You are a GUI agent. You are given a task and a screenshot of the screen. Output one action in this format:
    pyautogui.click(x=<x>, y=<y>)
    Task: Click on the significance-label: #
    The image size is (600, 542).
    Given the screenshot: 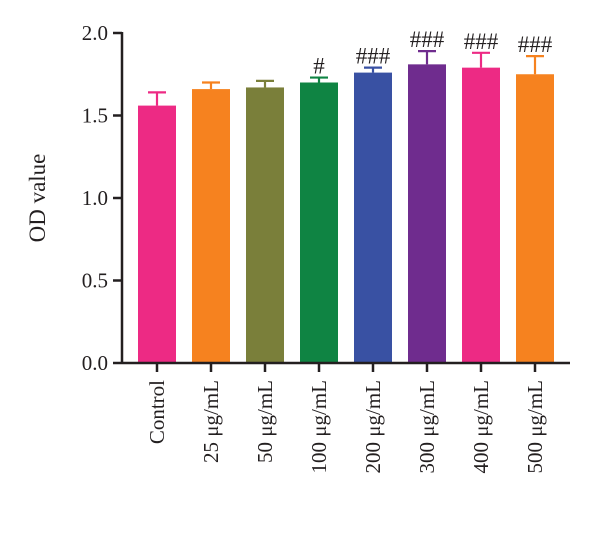 What is the action you would take?
    pyautogui.click(x=319, y=66)
    